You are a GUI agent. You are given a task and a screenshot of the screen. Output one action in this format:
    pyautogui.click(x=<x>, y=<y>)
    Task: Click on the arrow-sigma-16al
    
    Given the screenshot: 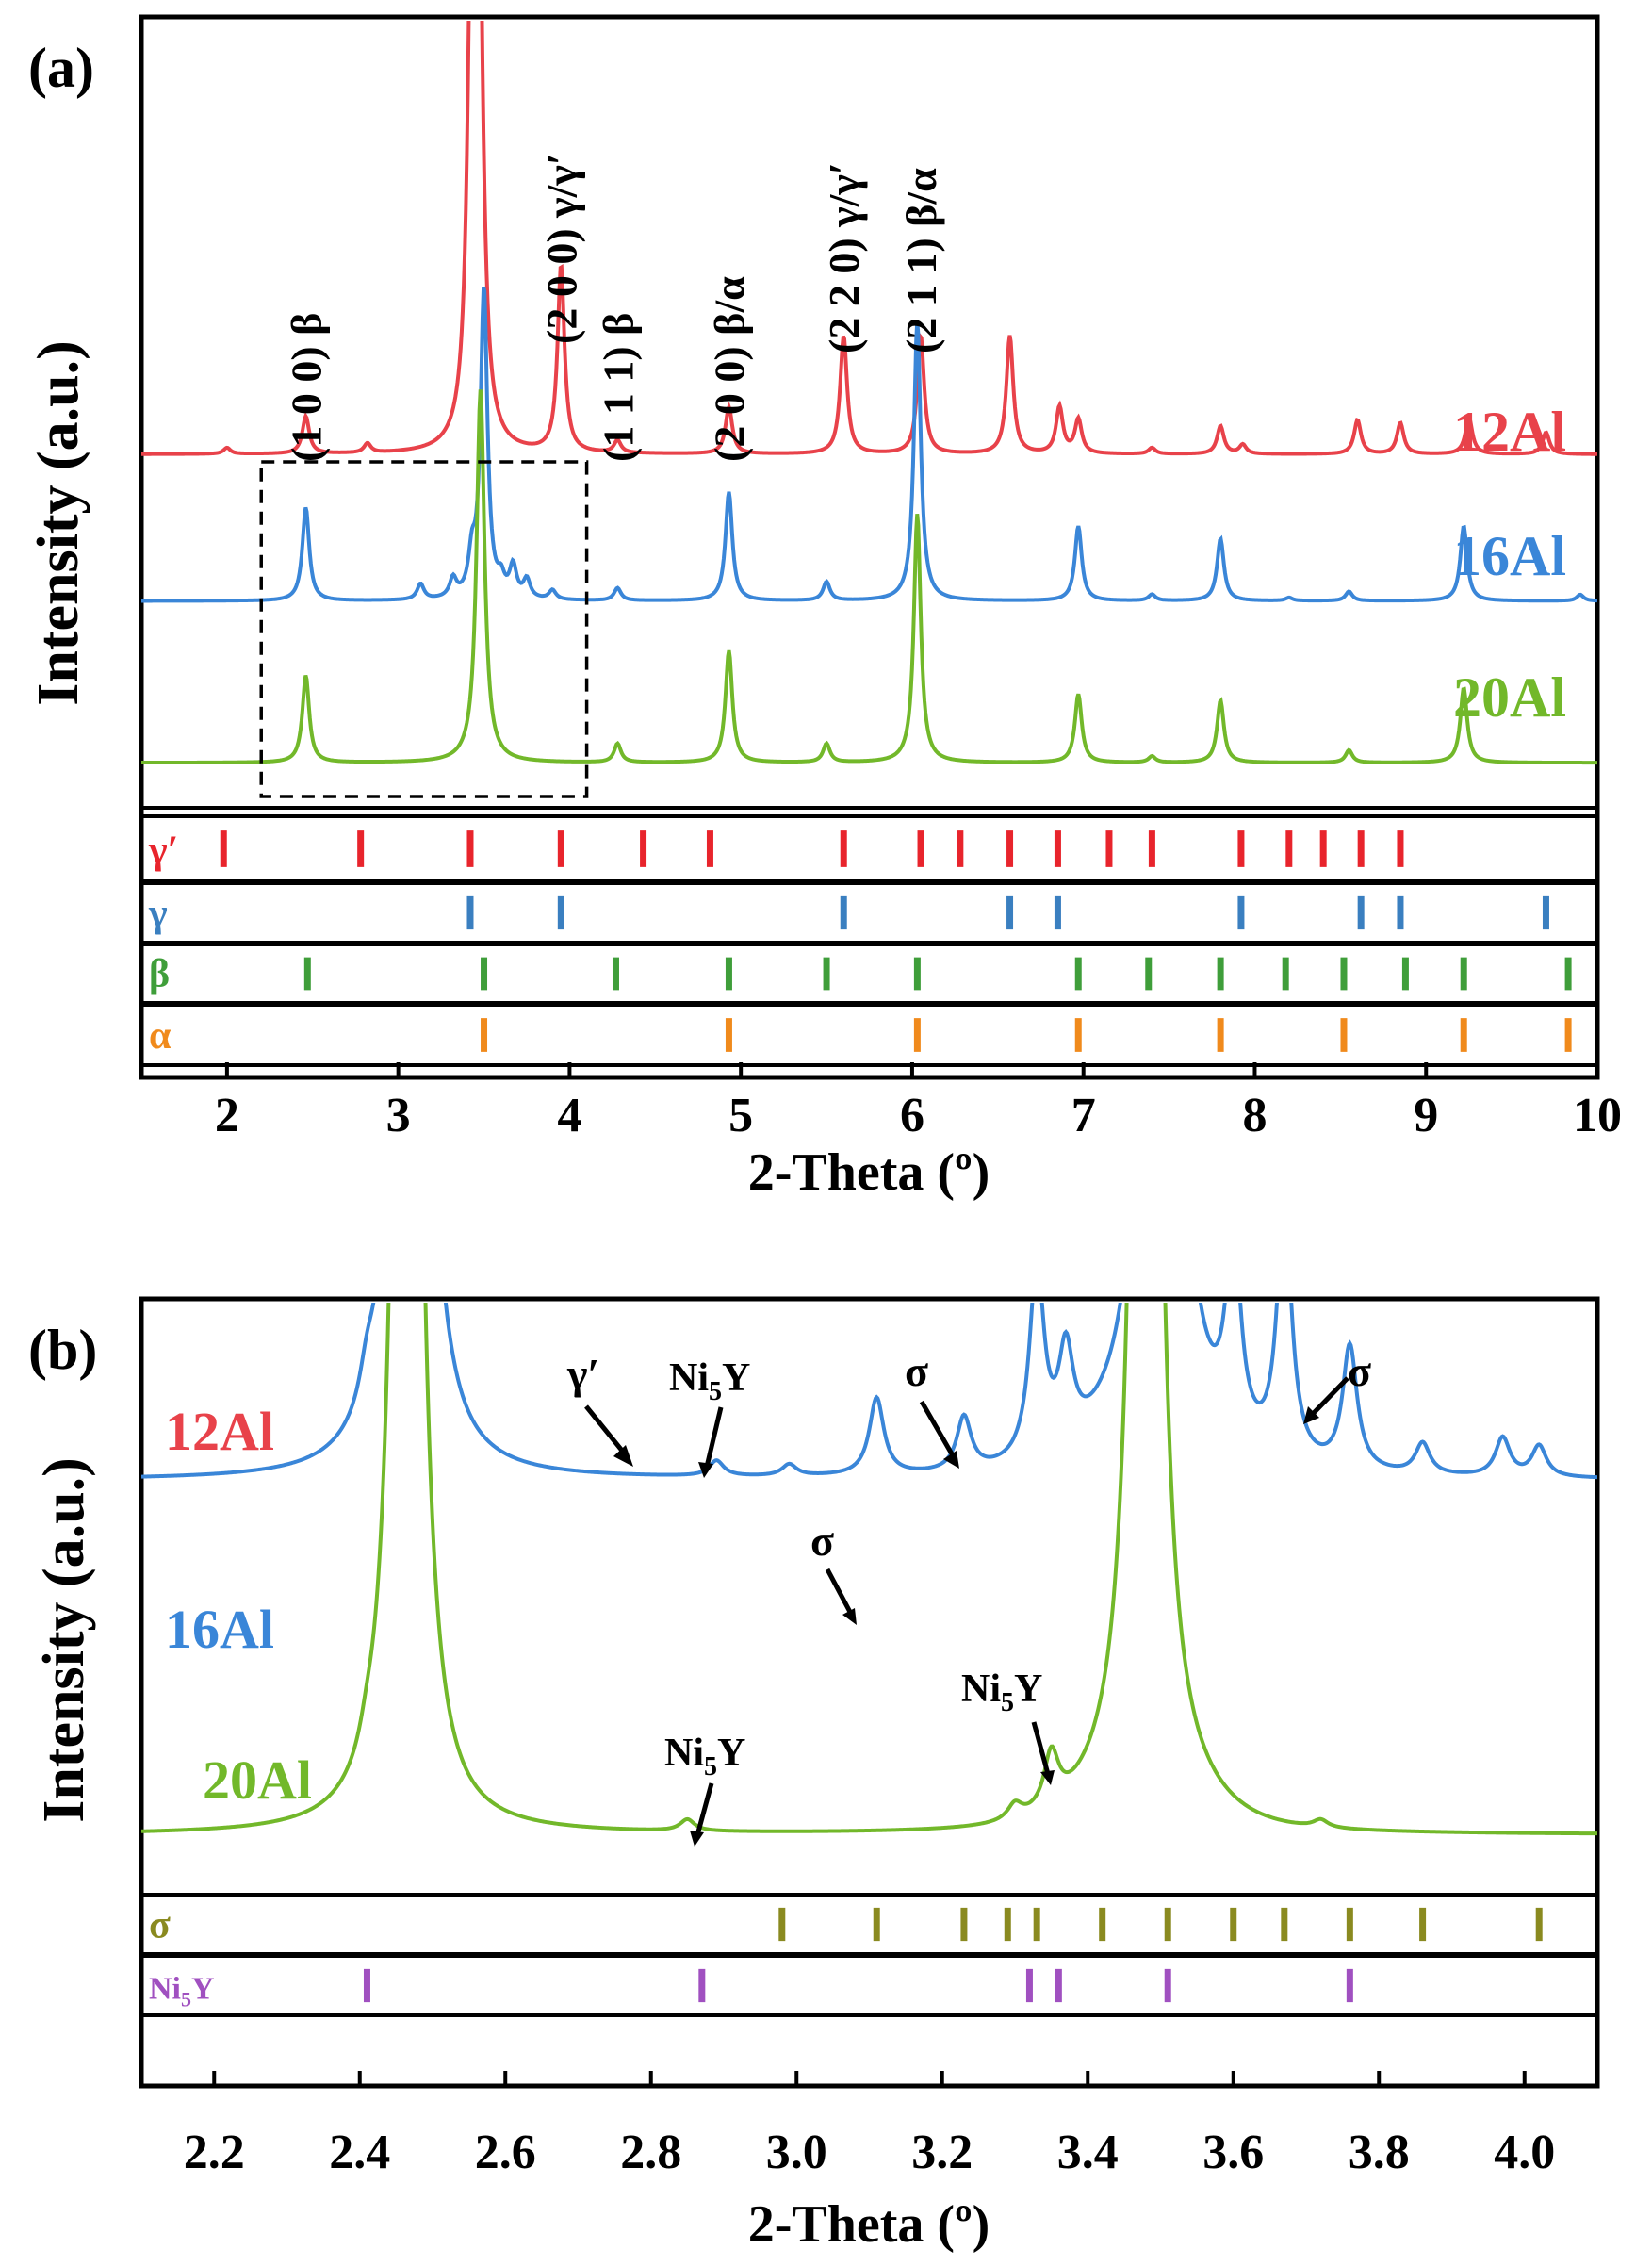 What is the action you would take?
    pyautogui.click(x=840, y=1592)
    